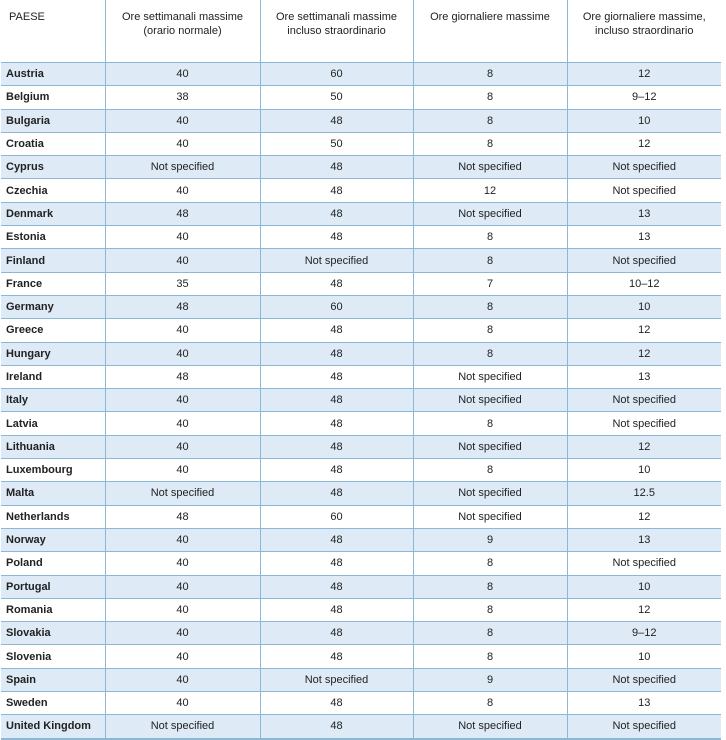 The height and width of the screenshot is (740, 726). I want to click on table-row: Ireland 48 48 Not specified 13, so click(361, 377).